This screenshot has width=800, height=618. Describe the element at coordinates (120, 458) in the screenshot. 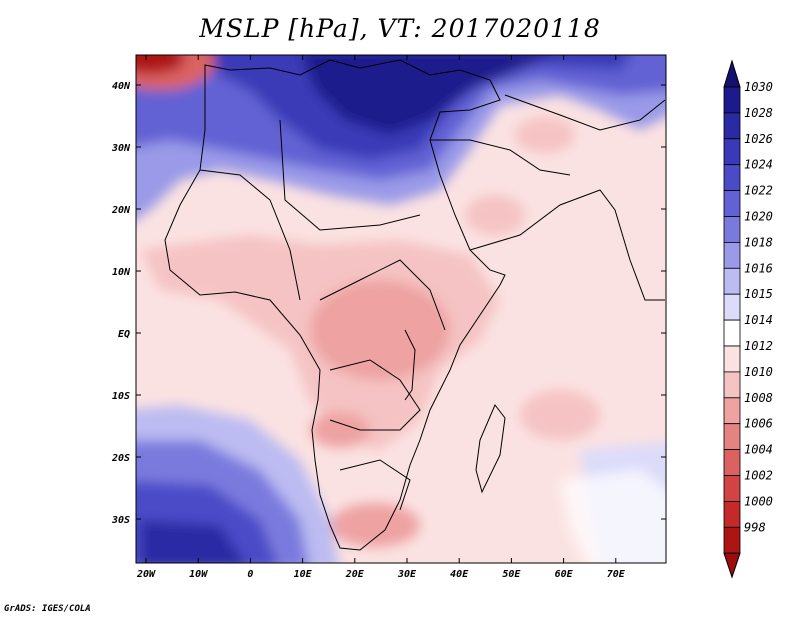

I see `lat-tick-label: 20S` at that location.